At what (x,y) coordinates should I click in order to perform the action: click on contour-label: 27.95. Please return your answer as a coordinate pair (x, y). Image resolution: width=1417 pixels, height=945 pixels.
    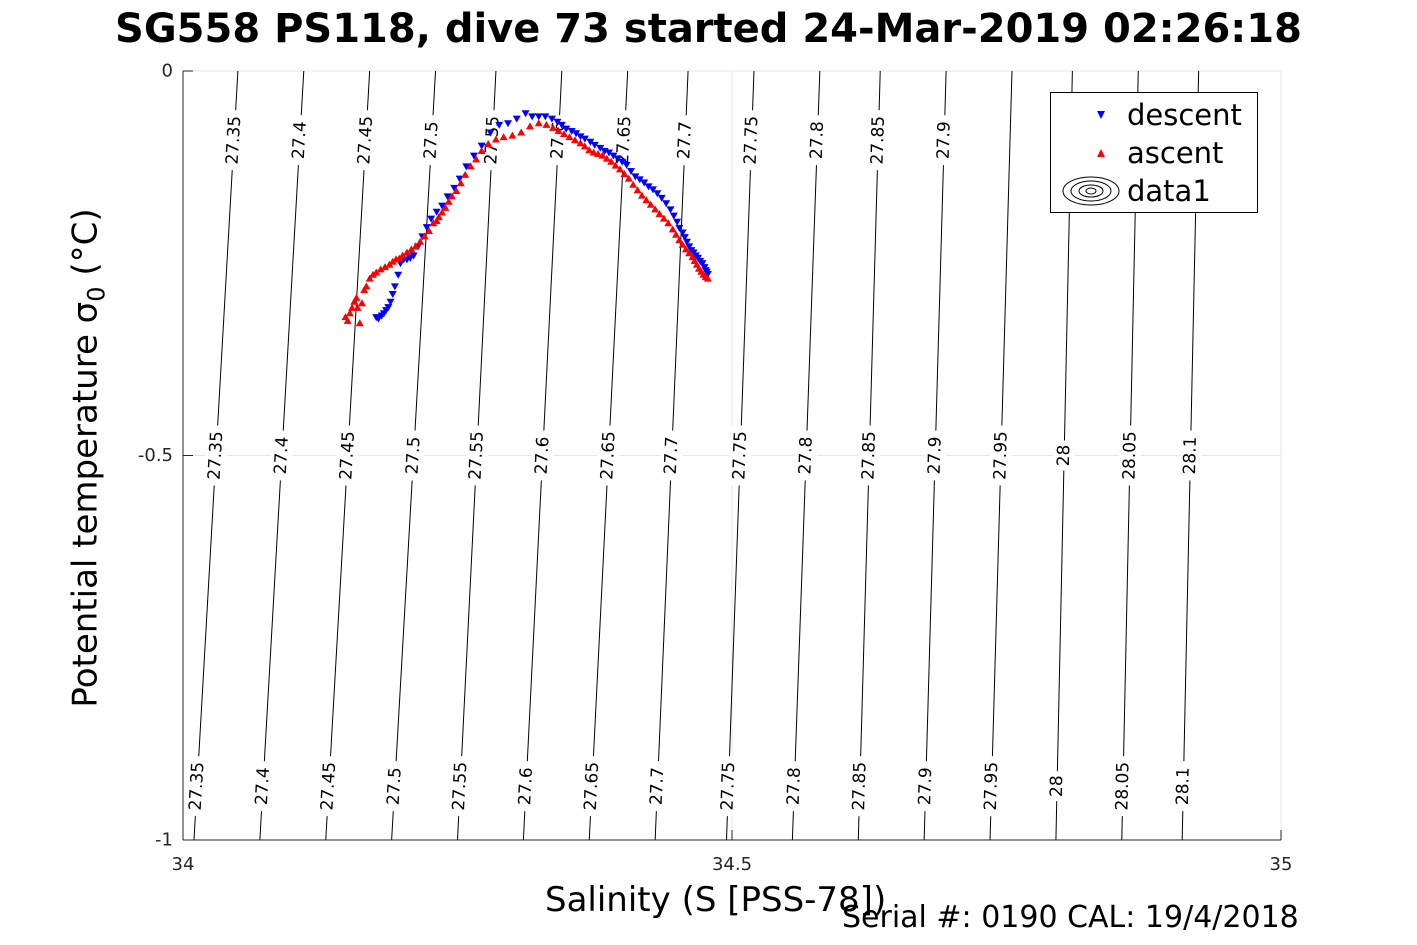
    Looking at the image, I should click on (991, 786).